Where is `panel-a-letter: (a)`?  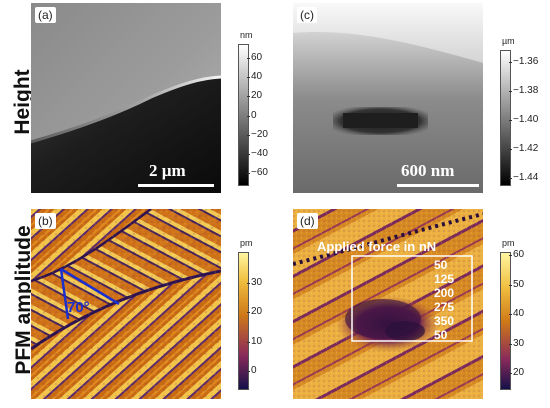
panel-a-letter: (a) is located at coordinates (45, 15).